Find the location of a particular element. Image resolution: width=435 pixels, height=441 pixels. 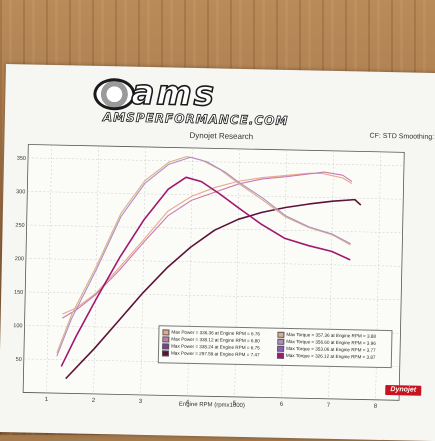

y-tick-label: 300 is located at coordinates (20, 192).